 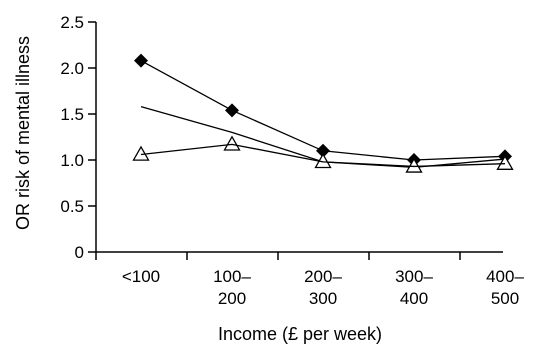 What do you see at coordinates (72, 22) in the screenshot?
I see `y-tick-label: 2.5` at bounding box center [72, 22].